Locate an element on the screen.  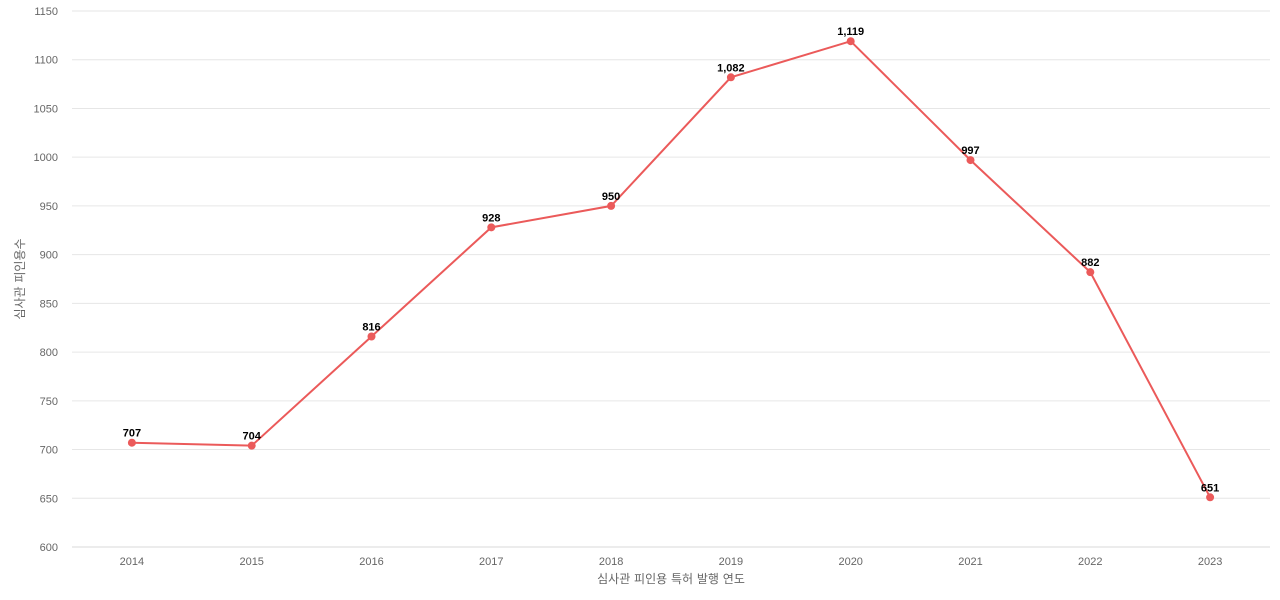
x-axis-title: 심사관 피인용 특허 발행 연도 is located at coordinates (671, 578).